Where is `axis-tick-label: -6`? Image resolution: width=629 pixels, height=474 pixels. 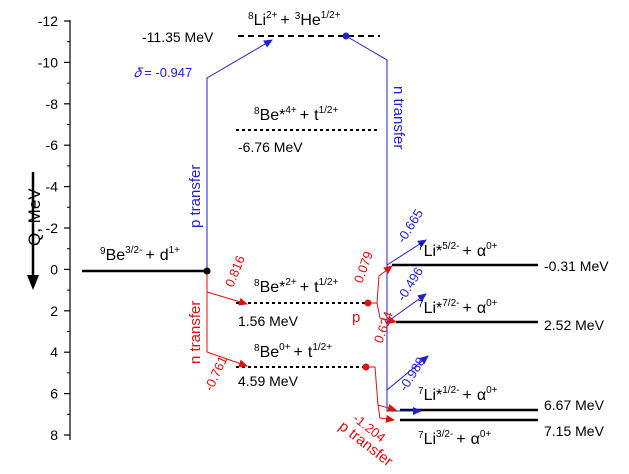
axis-tick-label: -6 is located at coordinates (52, 145).